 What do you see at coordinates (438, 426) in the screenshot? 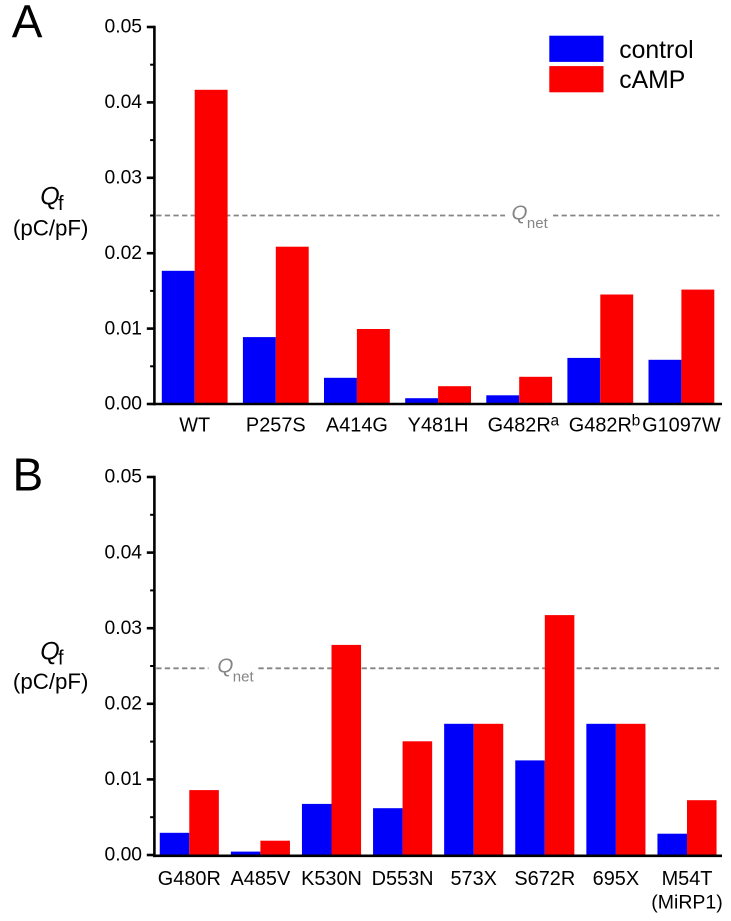
I see `svg-text: Y481H` at bounding box center [438, 426].